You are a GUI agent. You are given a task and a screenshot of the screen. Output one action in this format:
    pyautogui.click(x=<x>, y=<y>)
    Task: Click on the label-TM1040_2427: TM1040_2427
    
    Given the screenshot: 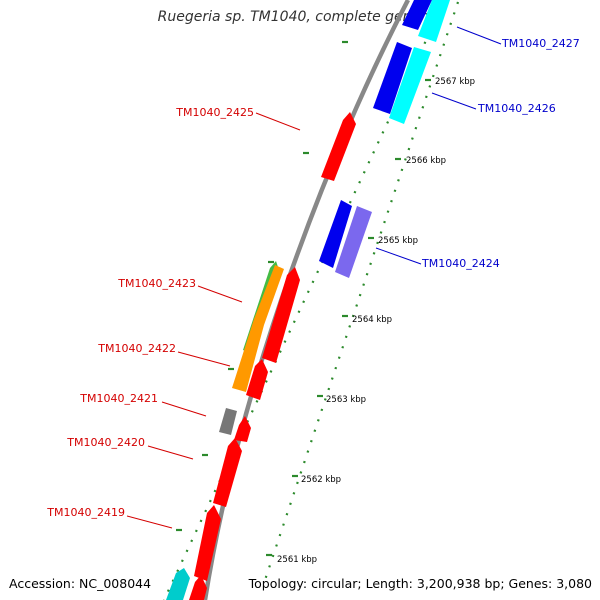 What is the action you would take?
    pyautogui.click(x=540, y=43)
    